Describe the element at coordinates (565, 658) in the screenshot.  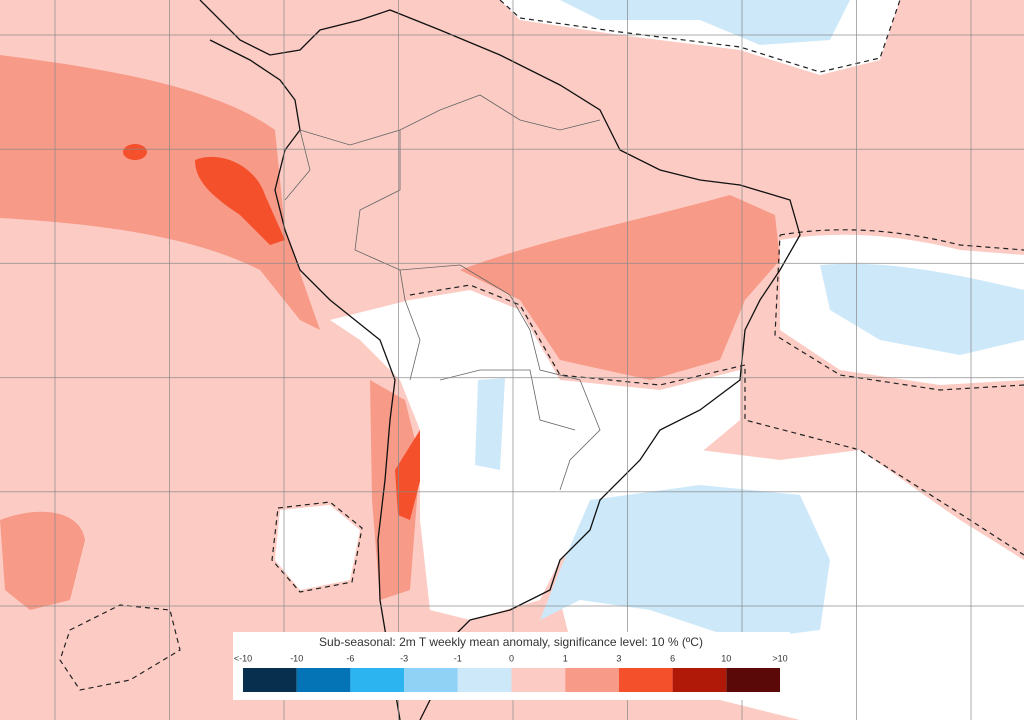
I see `legend-label: 1` at that location.